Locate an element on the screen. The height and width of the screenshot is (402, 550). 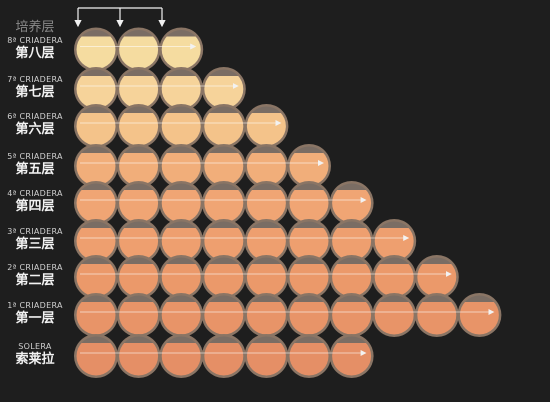
level-label: 3ª CRIADERA 第三层 is located at coordinates (35, 240).